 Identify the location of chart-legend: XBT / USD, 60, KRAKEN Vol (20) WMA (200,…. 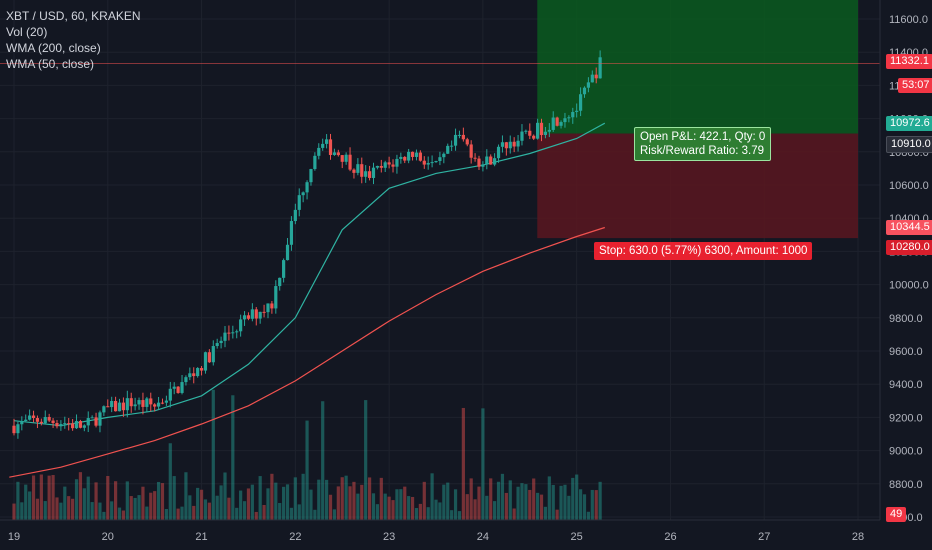
(73, 40).